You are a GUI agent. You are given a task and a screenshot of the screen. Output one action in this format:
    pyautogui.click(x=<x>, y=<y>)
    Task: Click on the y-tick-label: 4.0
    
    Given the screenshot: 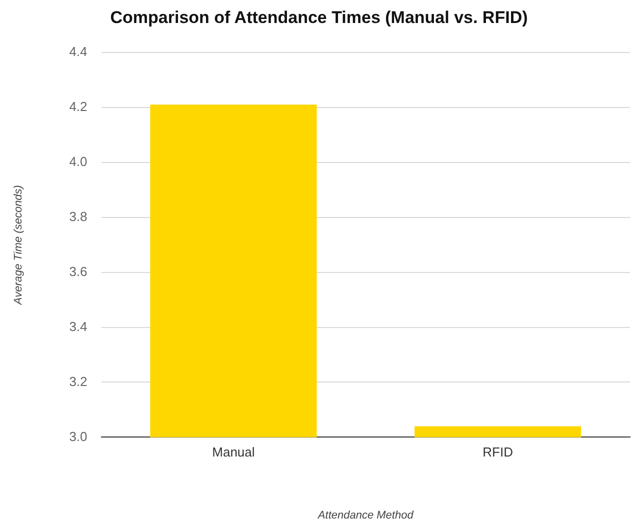 What is the action you would take?
    pyautogui.click(x=78, y=161)
    